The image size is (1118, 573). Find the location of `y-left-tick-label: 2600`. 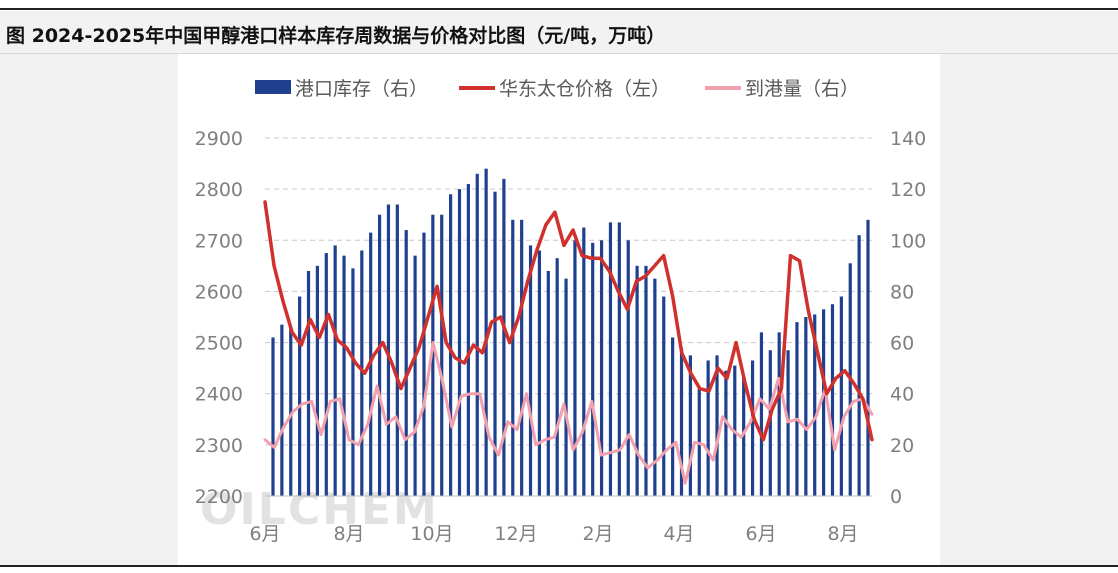

y-left-tick-label: 2600 is located at coordinates (219, 292).